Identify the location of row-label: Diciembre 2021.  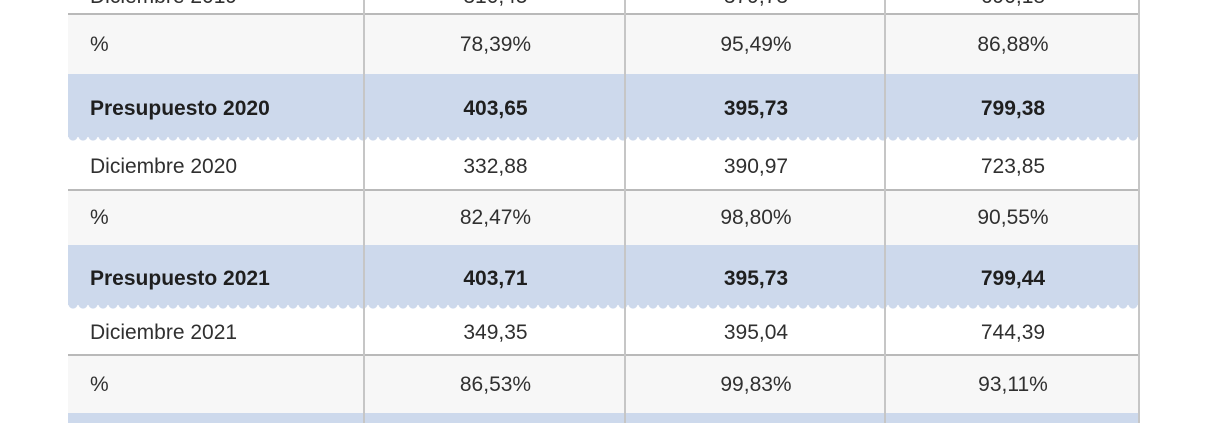
(164, 332).